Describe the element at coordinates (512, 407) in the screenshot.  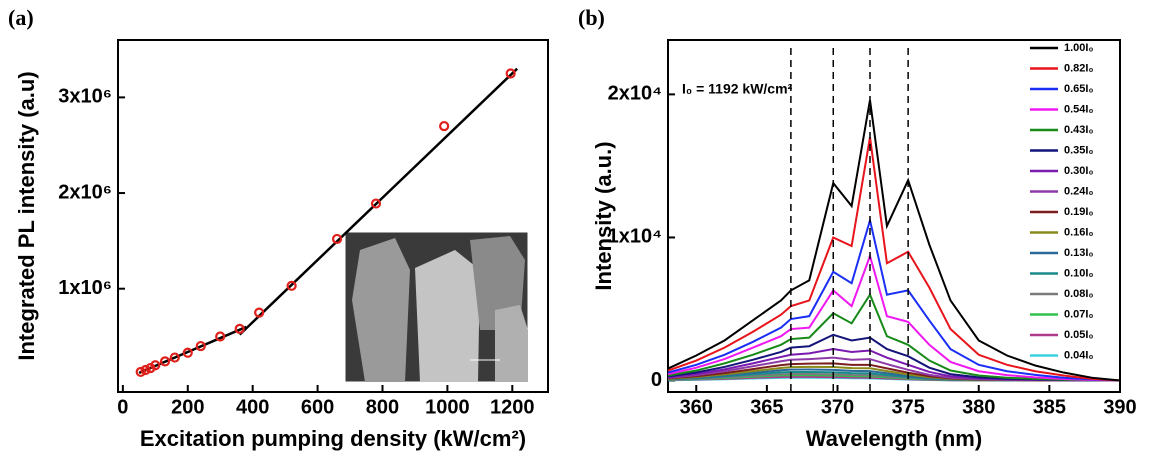
I see `x-tick-label: 1200` at that location.